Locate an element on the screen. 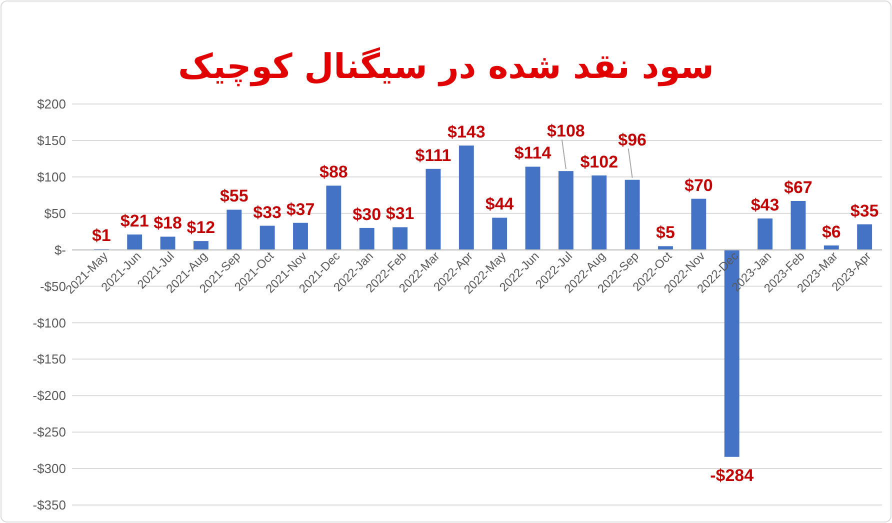  data-label: -$284 is located at coordinates (732, 475).